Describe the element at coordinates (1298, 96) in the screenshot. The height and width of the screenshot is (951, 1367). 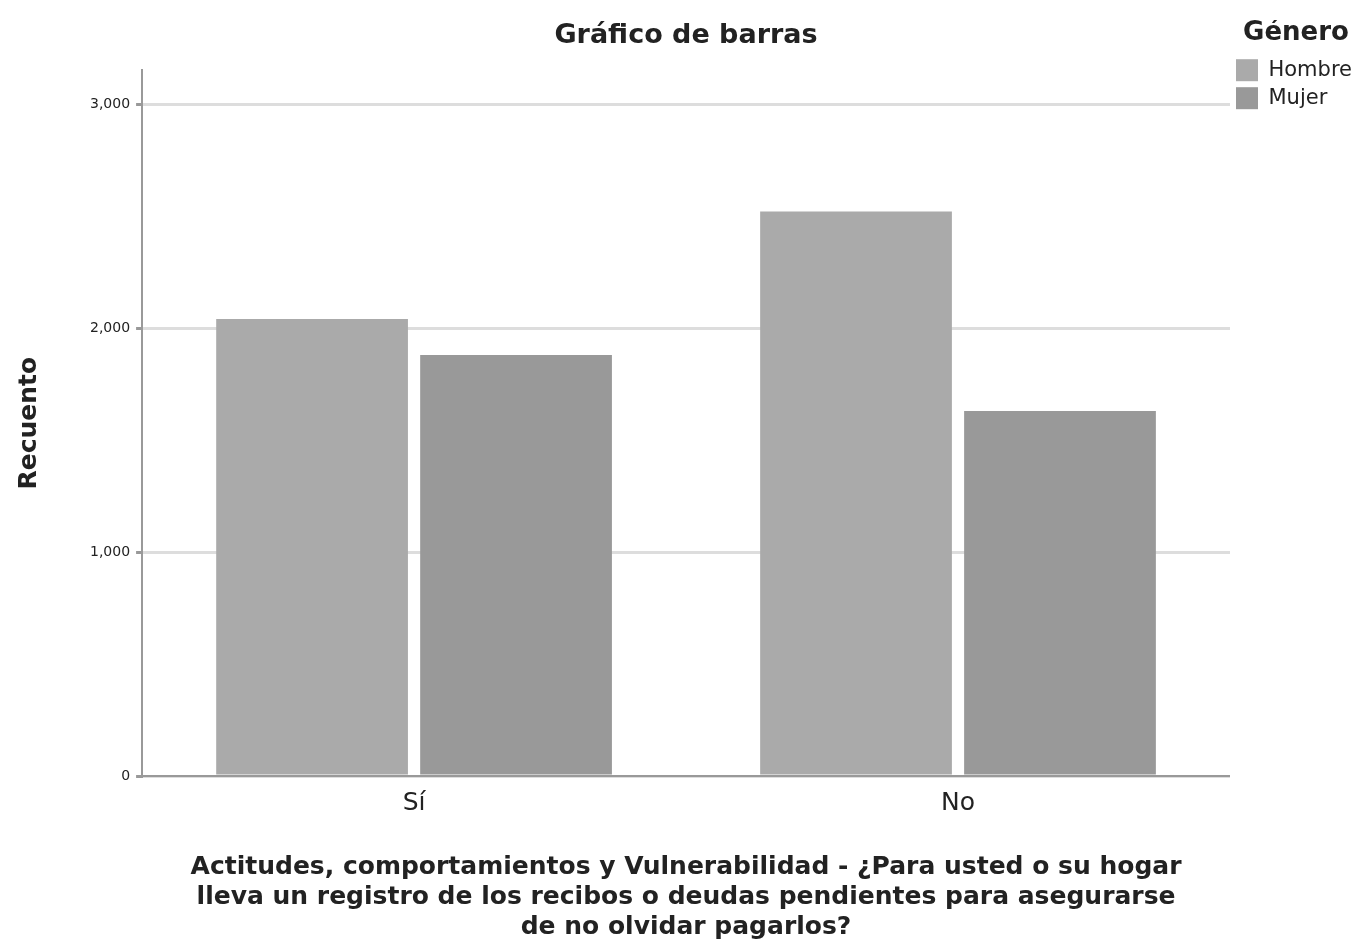
I see `legend-label: Mujer` at that location.